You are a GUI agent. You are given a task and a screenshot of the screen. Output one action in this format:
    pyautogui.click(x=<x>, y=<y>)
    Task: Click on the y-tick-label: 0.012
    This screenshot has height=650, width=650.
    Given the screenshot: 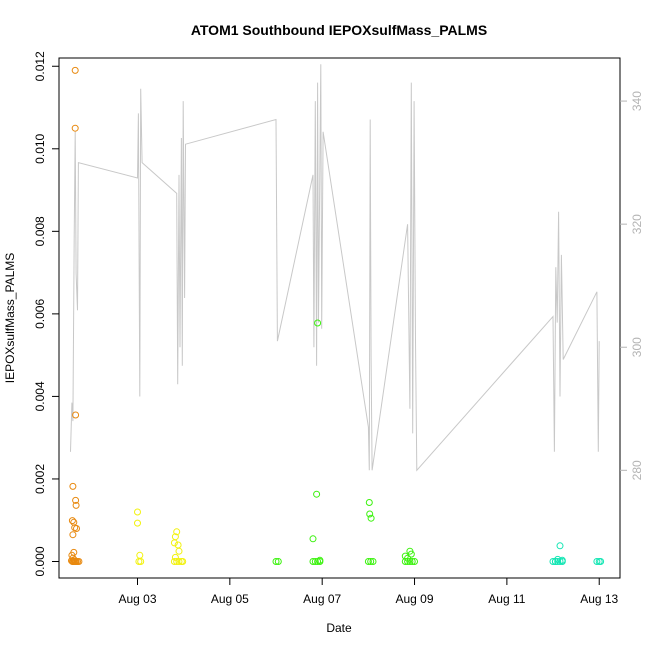 What is the action you would take?
    pyautogui.click(x=40, y=66)
    